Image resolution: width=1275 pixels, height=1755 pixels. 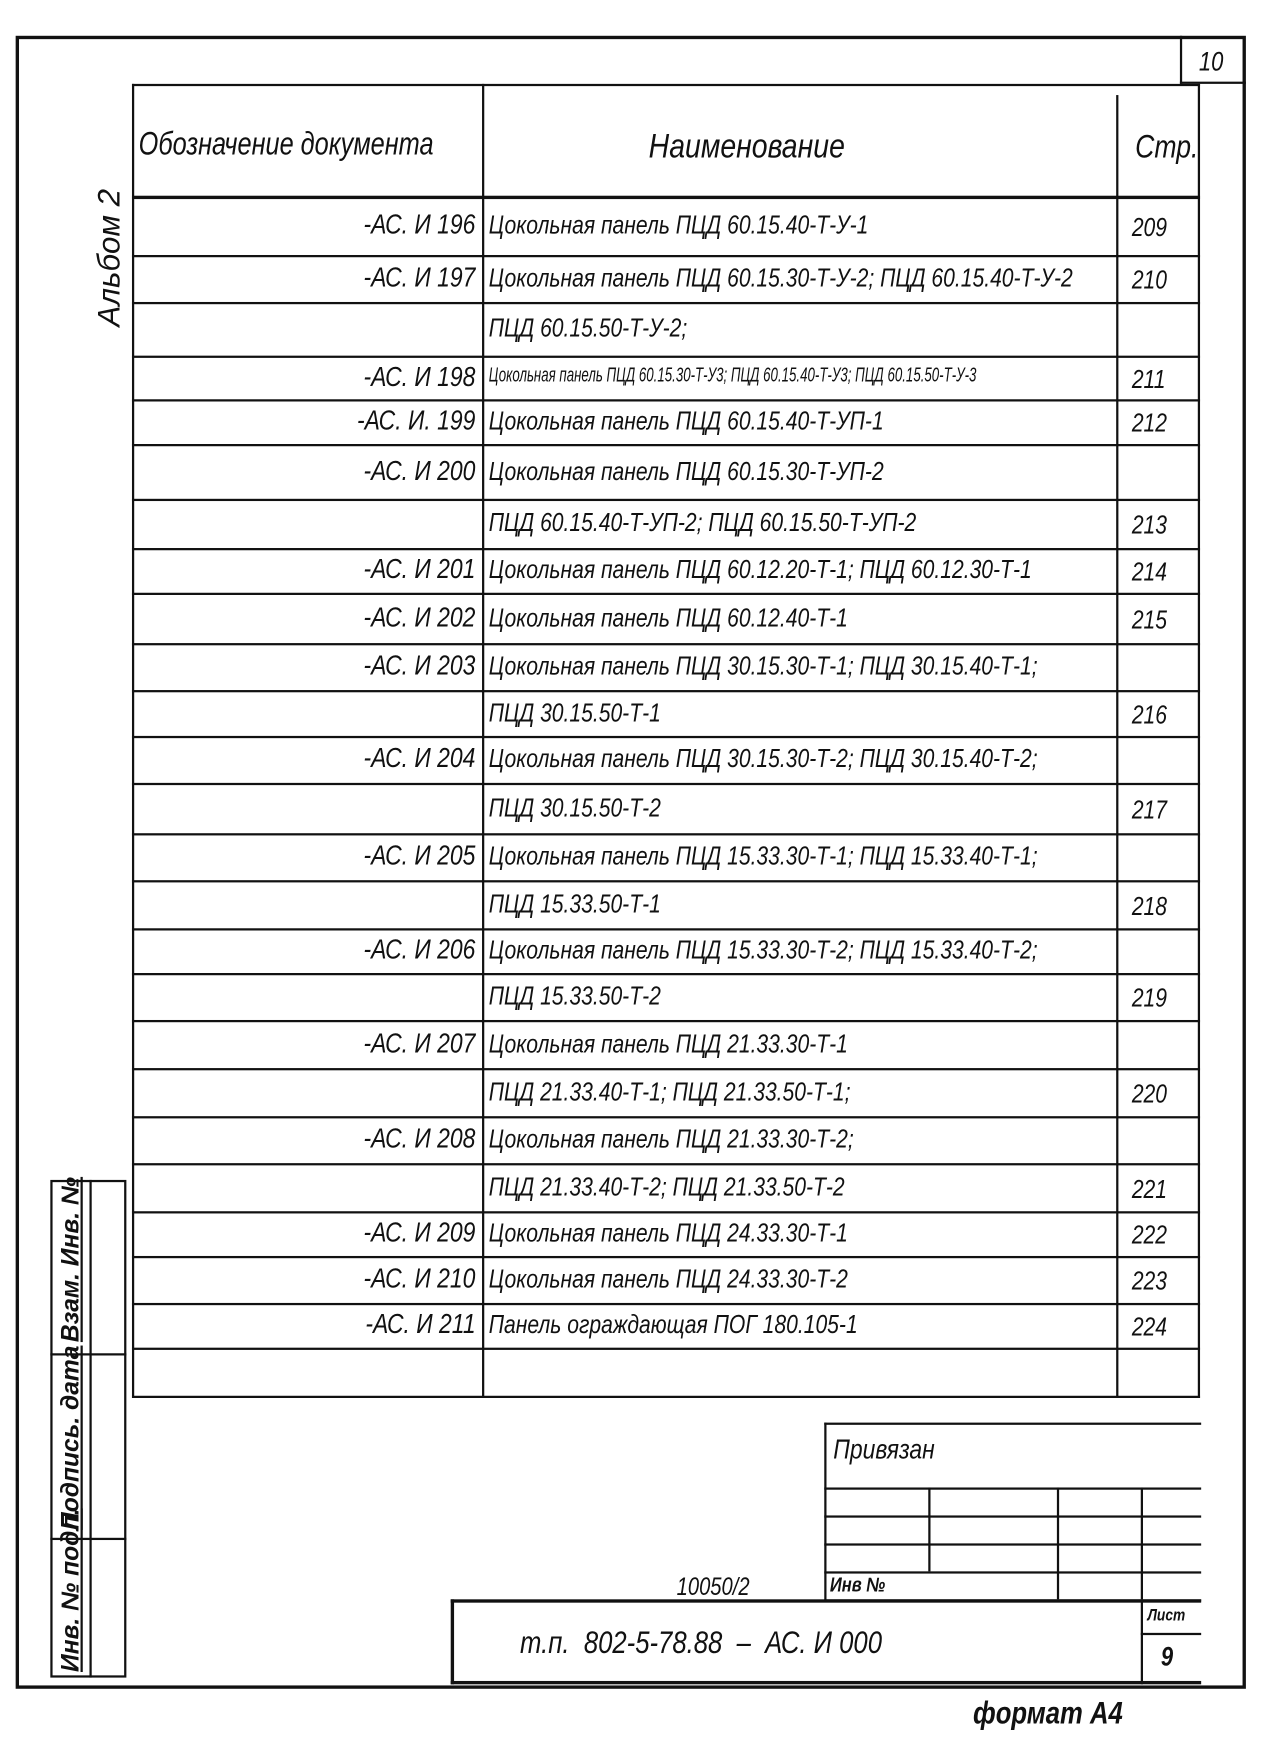 What do you see at coordinates (1149, 423) in the screenshot?
I see `row-page: 212` at bounding box center [1149, 423].